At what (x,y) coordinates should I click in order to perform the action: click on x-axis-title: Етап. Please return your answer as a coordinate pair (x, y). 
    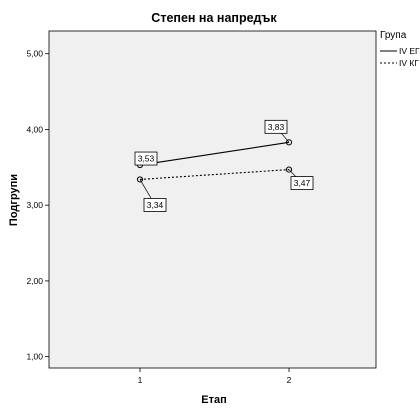
    Looking at the image, I should click on (214, 400).